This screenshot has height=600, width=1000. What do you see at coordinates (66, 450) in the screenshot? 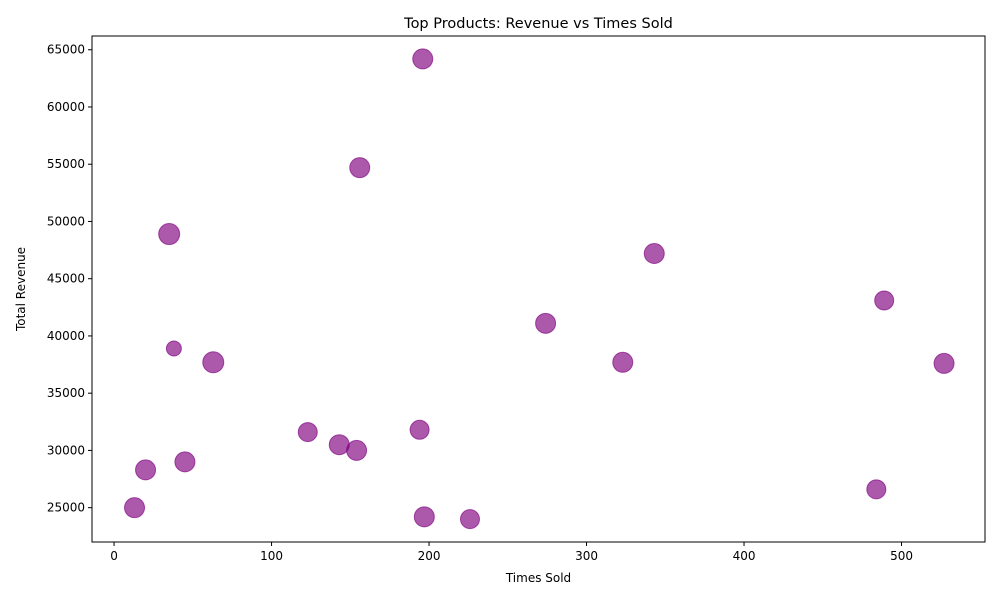
I see `y-tick-label: 30000` at bounding box center [66, 450].